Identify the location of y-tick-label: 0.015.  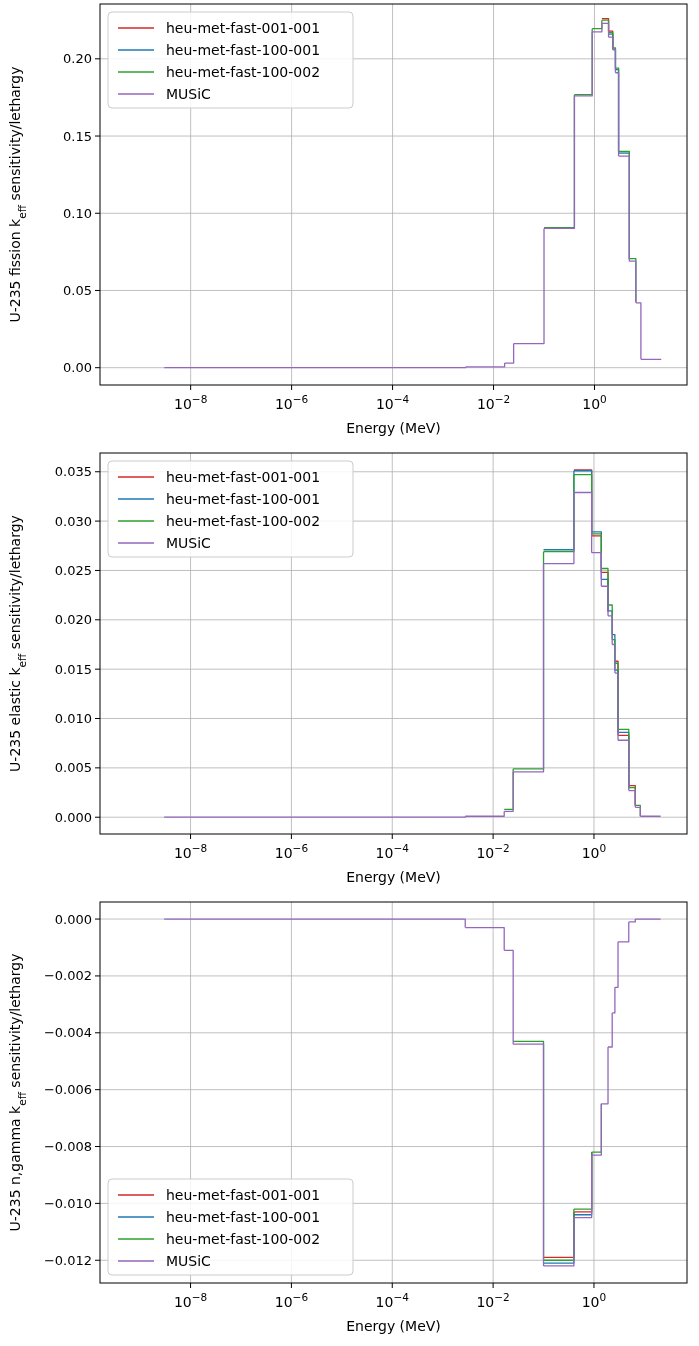
(73, 669).